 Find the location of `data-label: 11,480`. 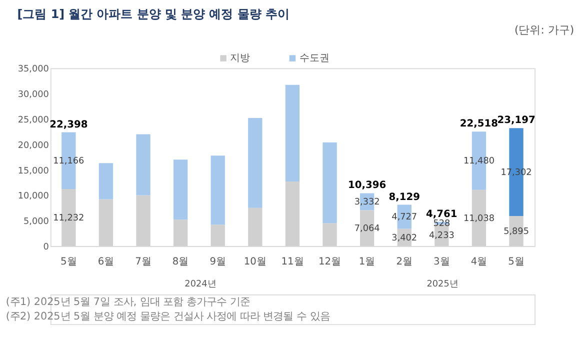

data-label: 11,480 is located at coordinates (479, 161).